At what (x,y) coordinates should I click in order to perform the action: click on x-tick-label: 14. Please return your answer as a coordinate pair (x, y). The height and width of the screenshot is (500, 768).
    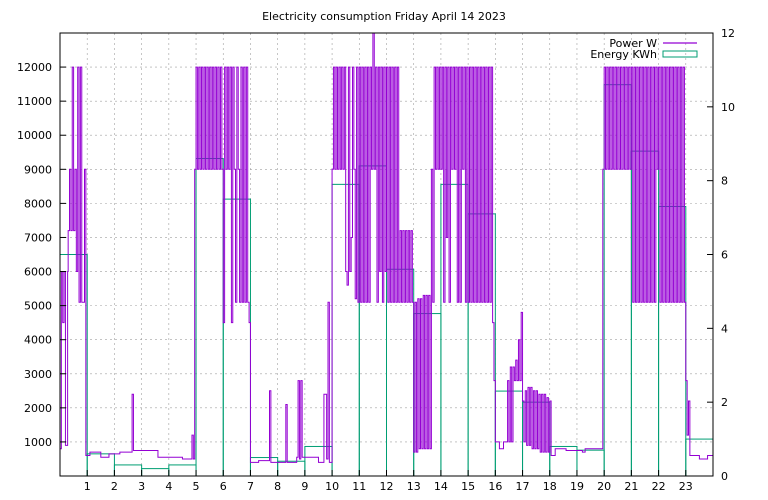
    Looking at the image, I should click on (441, 486).